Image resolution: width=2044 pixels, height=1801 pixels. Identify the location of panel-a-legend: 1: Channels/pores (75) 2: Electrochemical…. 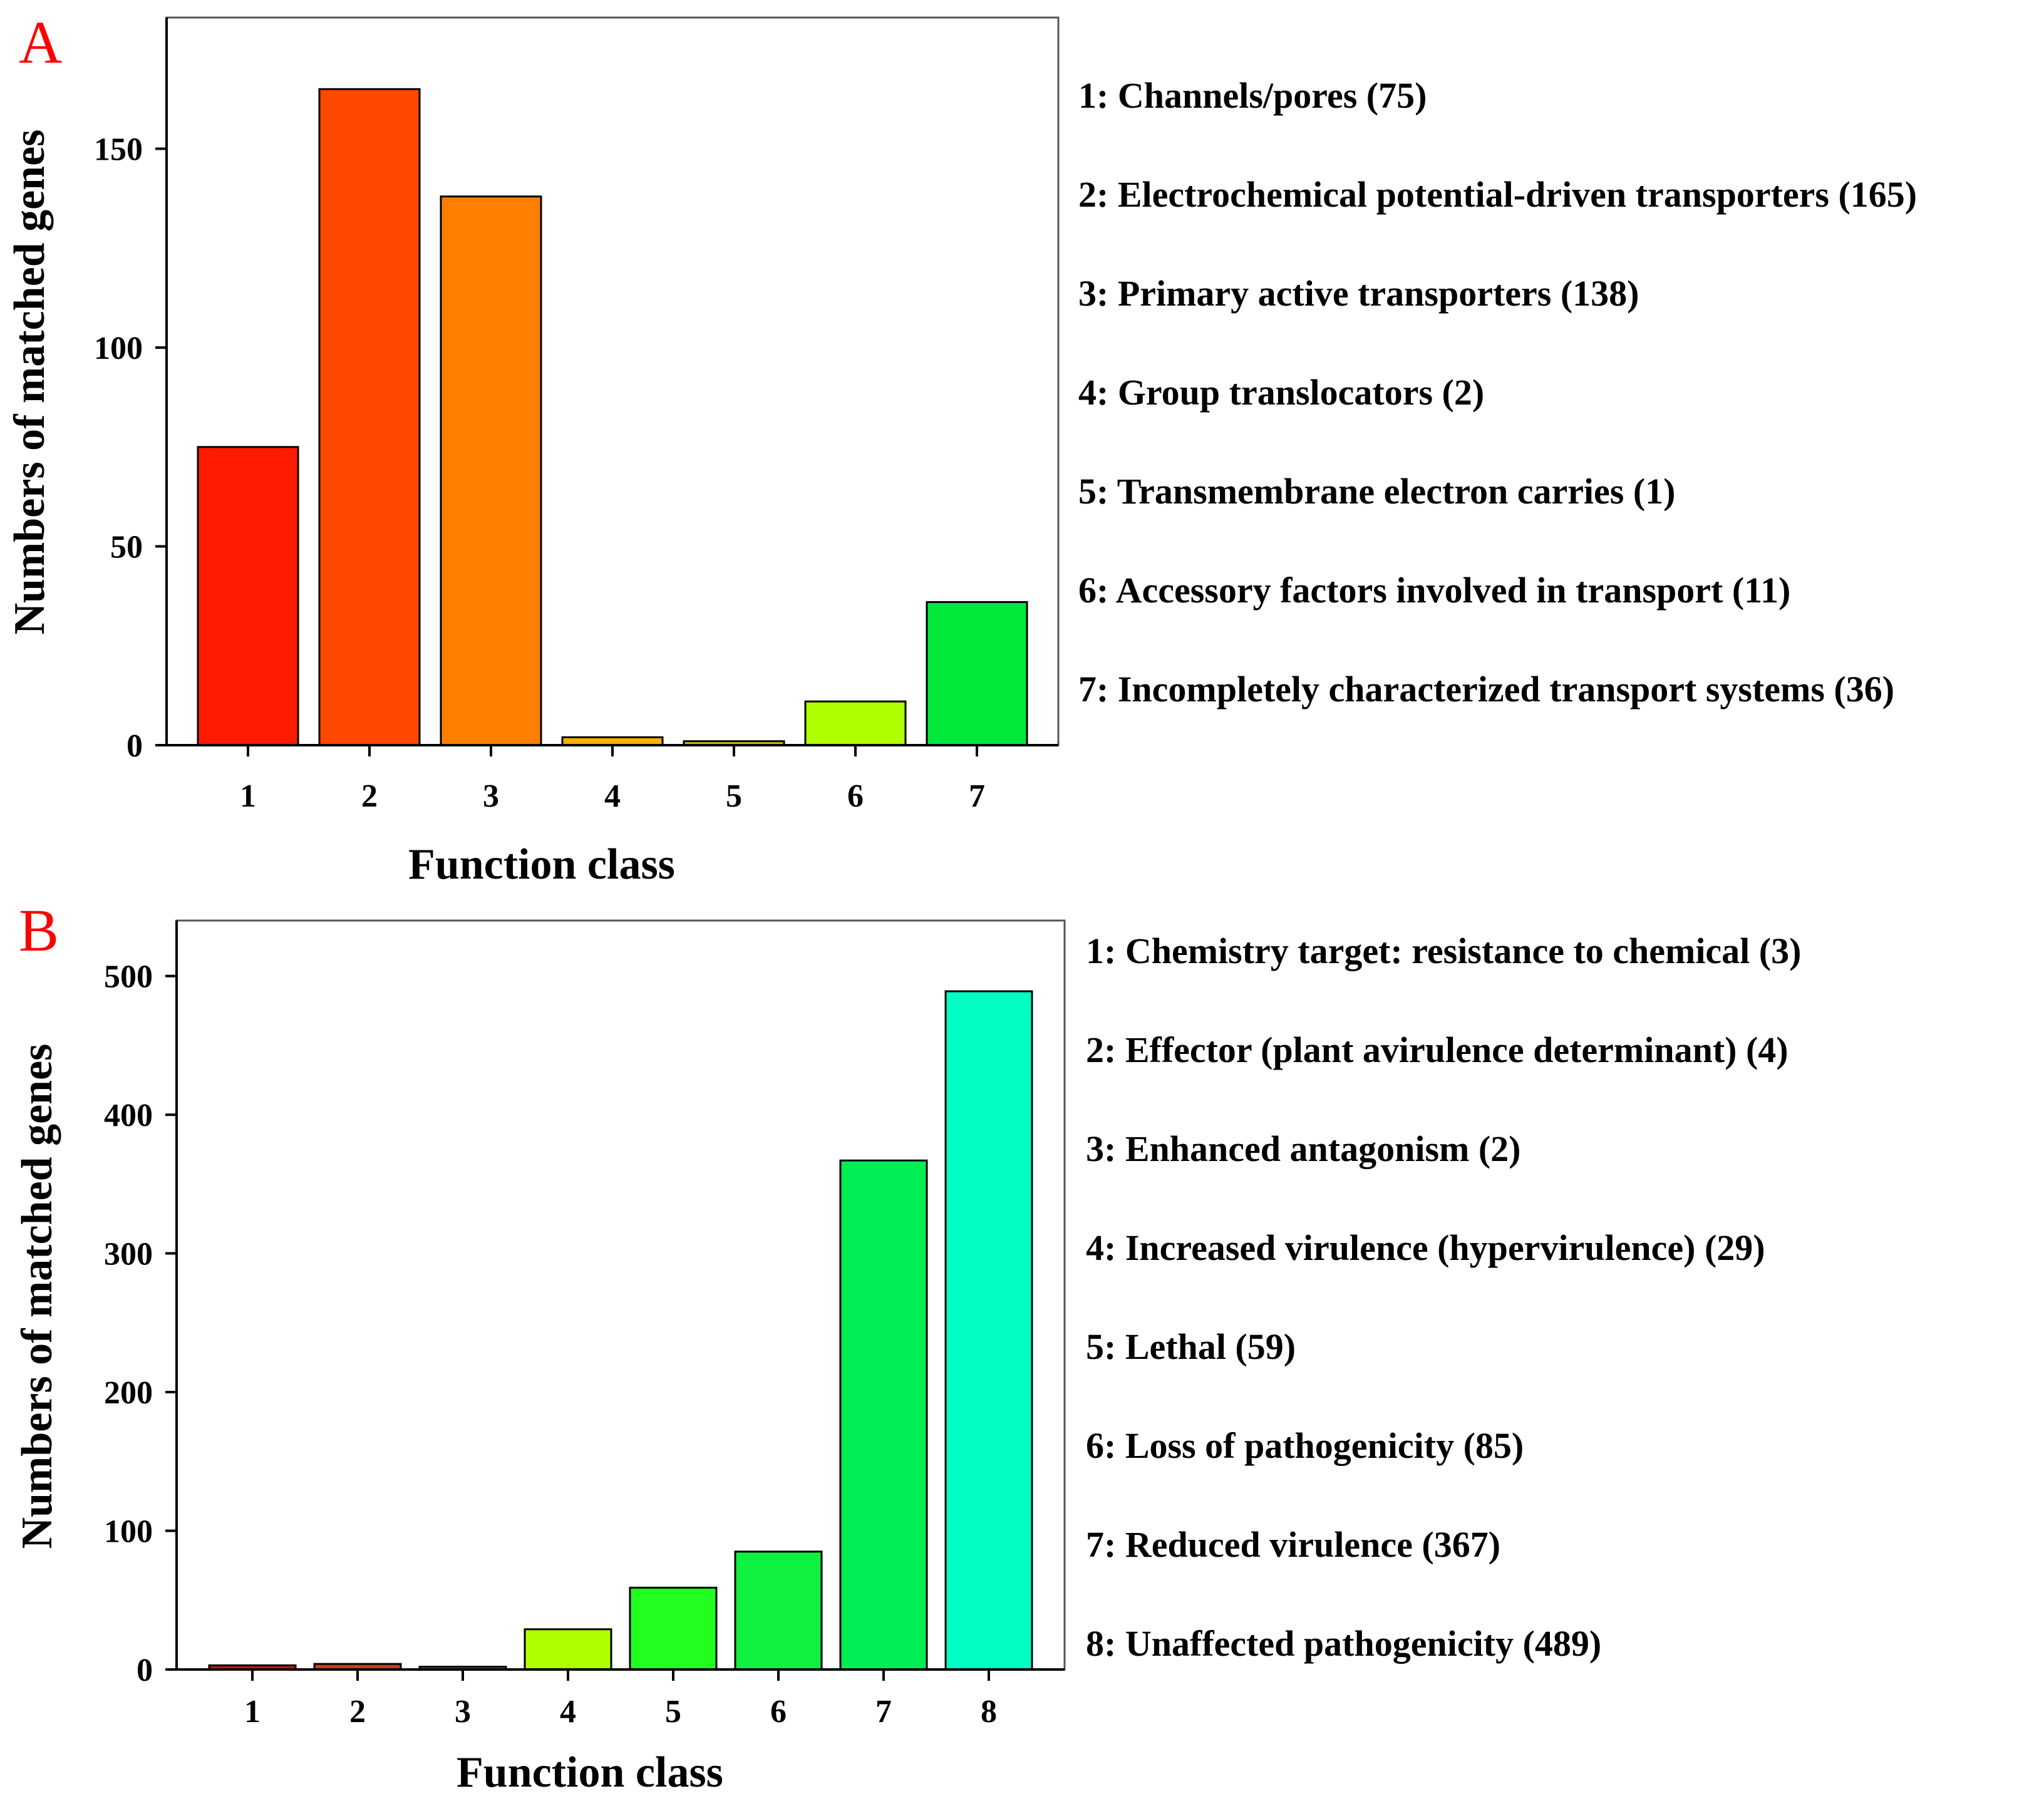
(1497, 392).